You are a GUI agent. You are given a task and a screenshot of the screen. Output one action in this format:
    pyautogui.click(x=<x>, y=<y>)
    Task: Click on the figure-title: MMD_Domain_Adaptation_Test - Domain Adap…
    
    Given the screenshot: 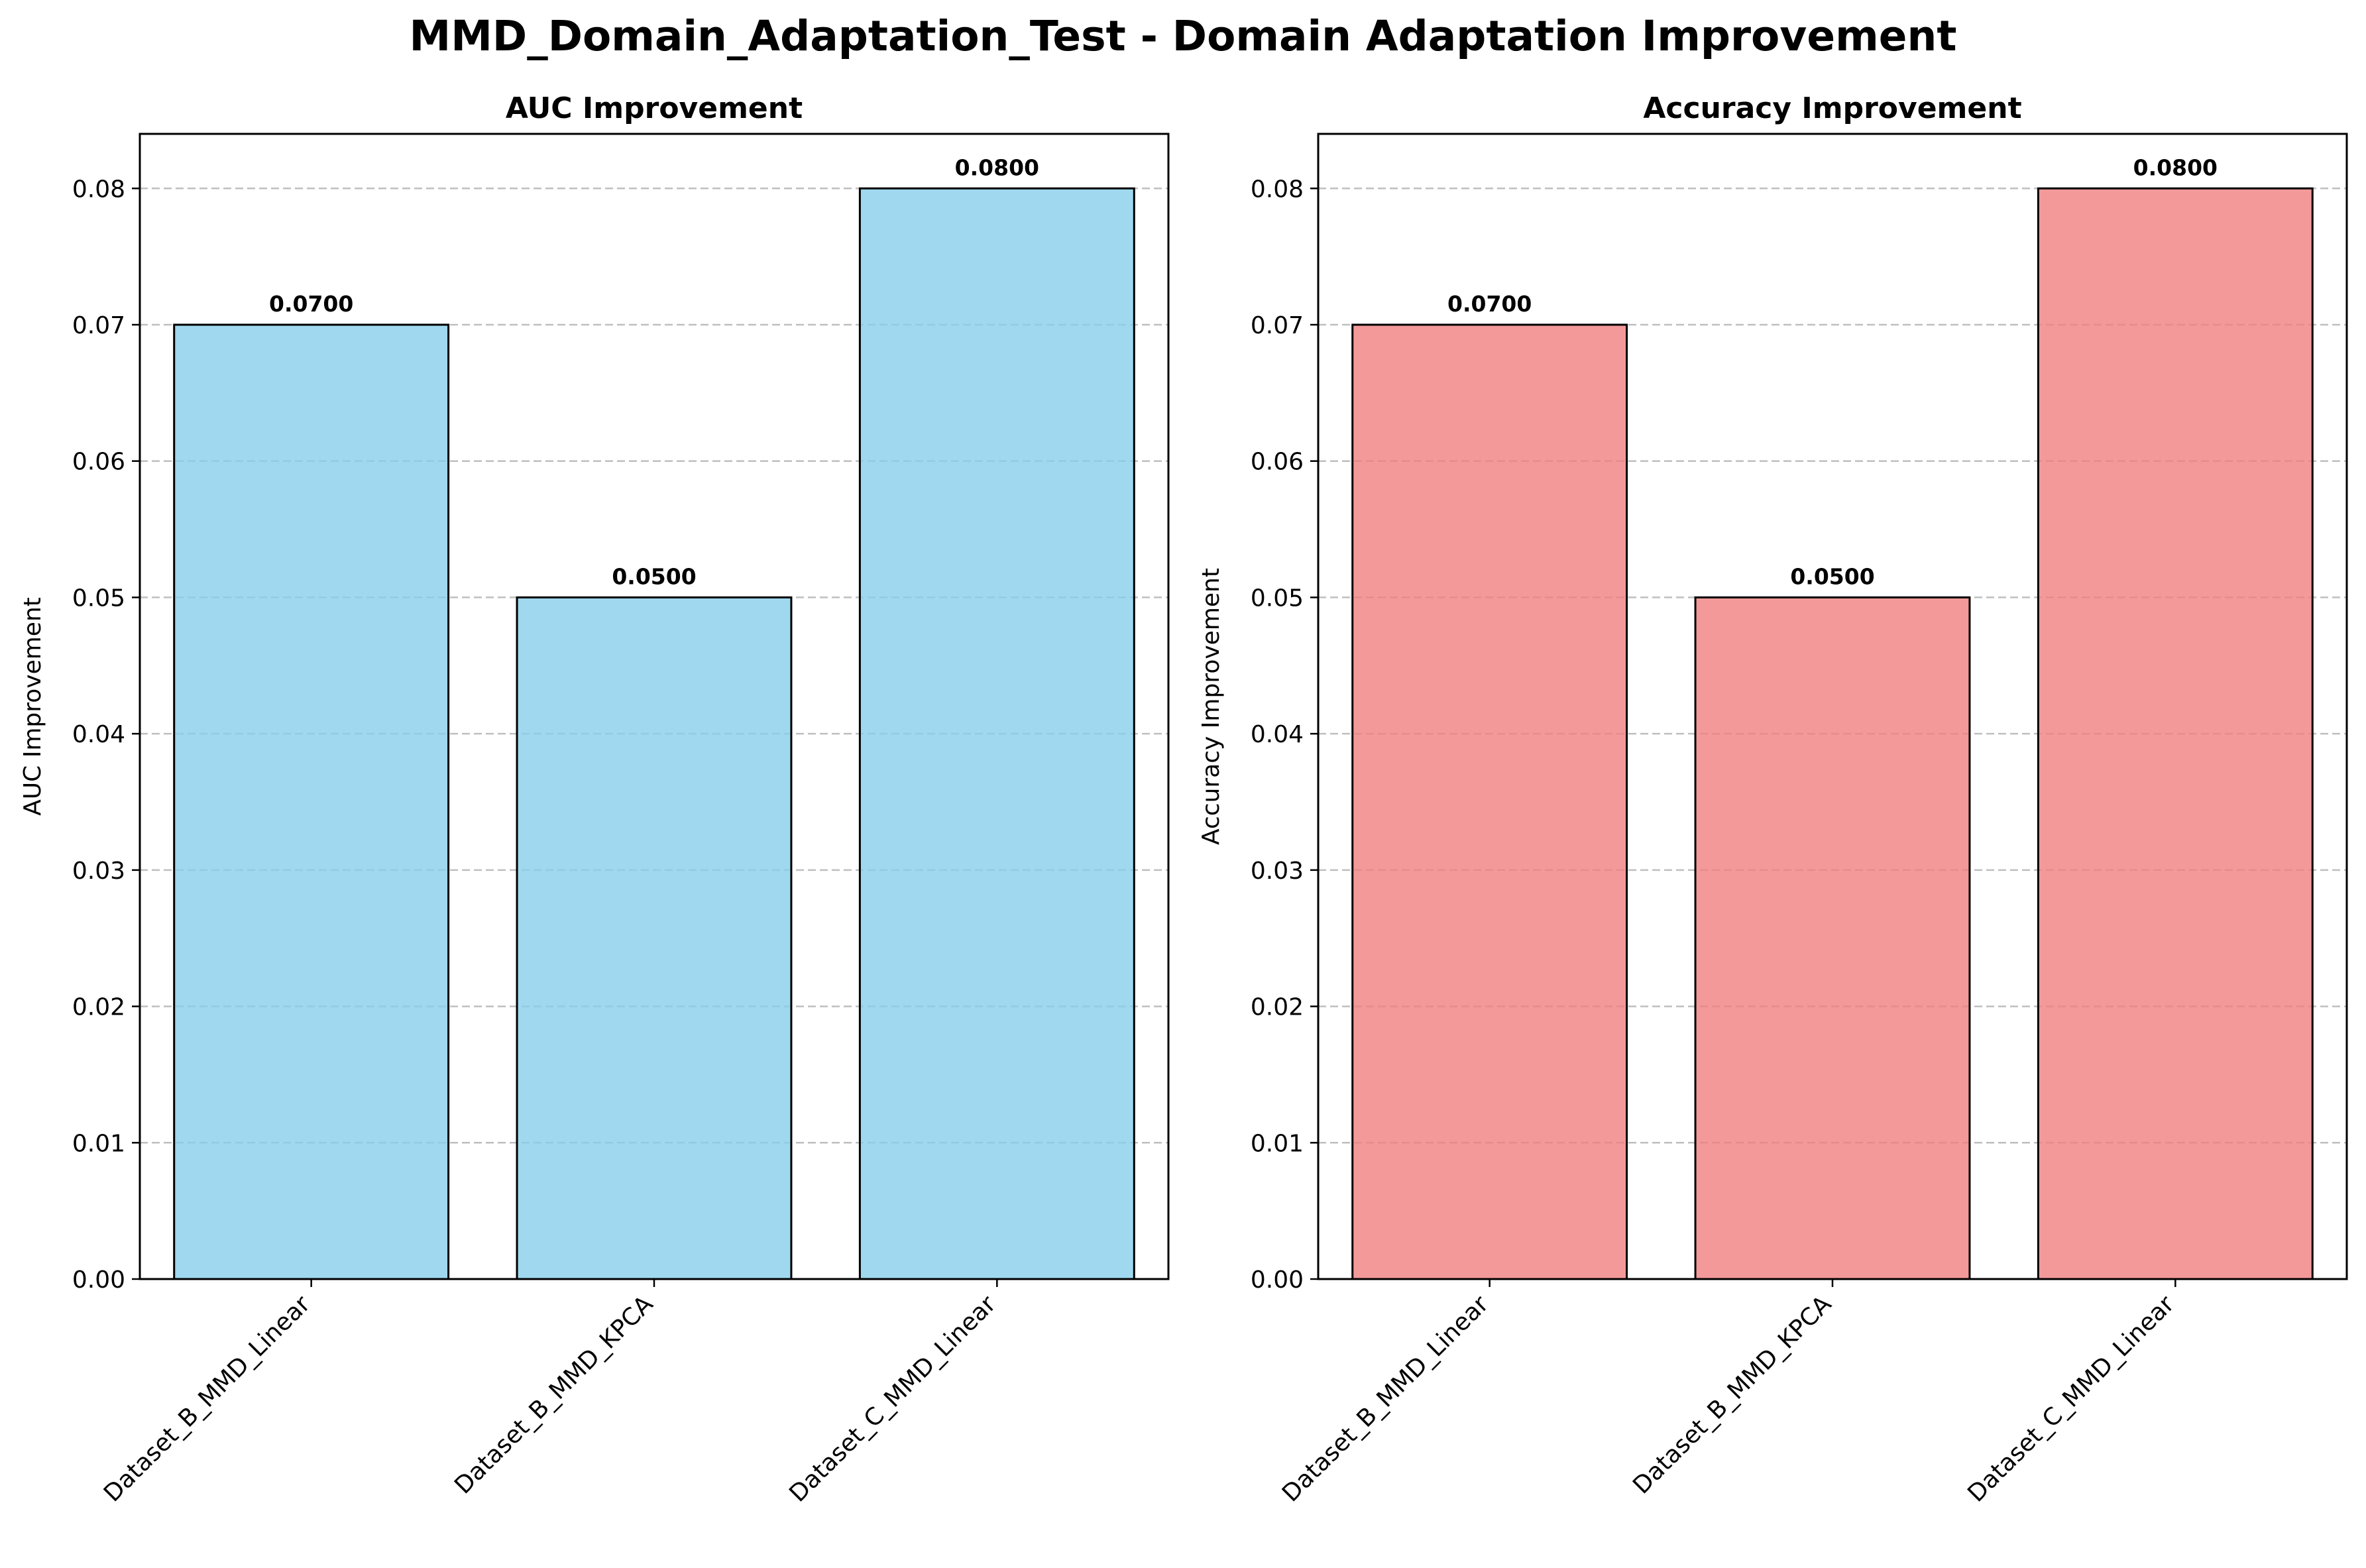 What is the action you would take?
    pyautogui.click(x=1183, y=36)
    